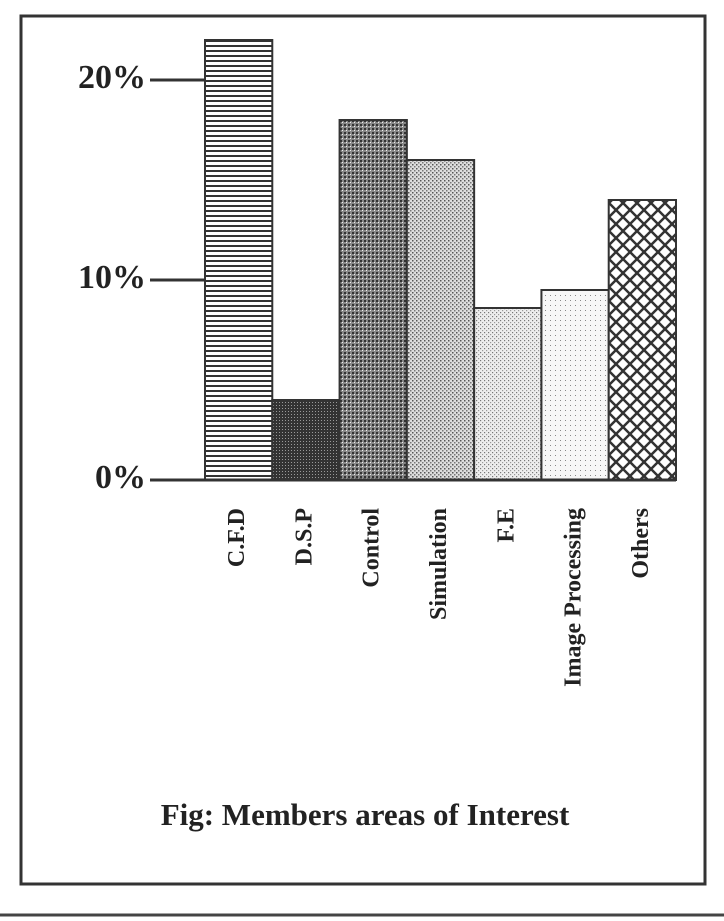 This screenshot has width=724, height=921. What do you see at coordinates (372, 548) in the screenshot?
I see `x-tick-label: Control` at bounding box center [372, 548].